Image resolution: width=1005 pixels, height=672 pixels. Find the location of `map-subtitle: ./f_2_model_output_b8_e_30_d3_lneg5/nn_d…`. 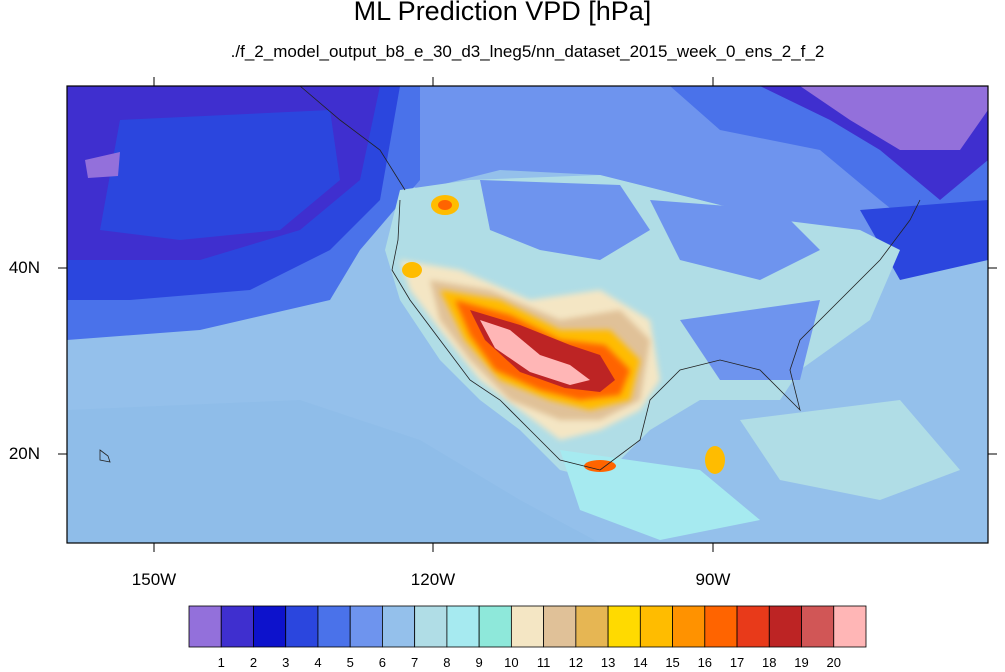

map-subtitle: ./f_2_model_output_b8_e_30_d3_lneg5/nn_d… is located at coordinates (527, 51).